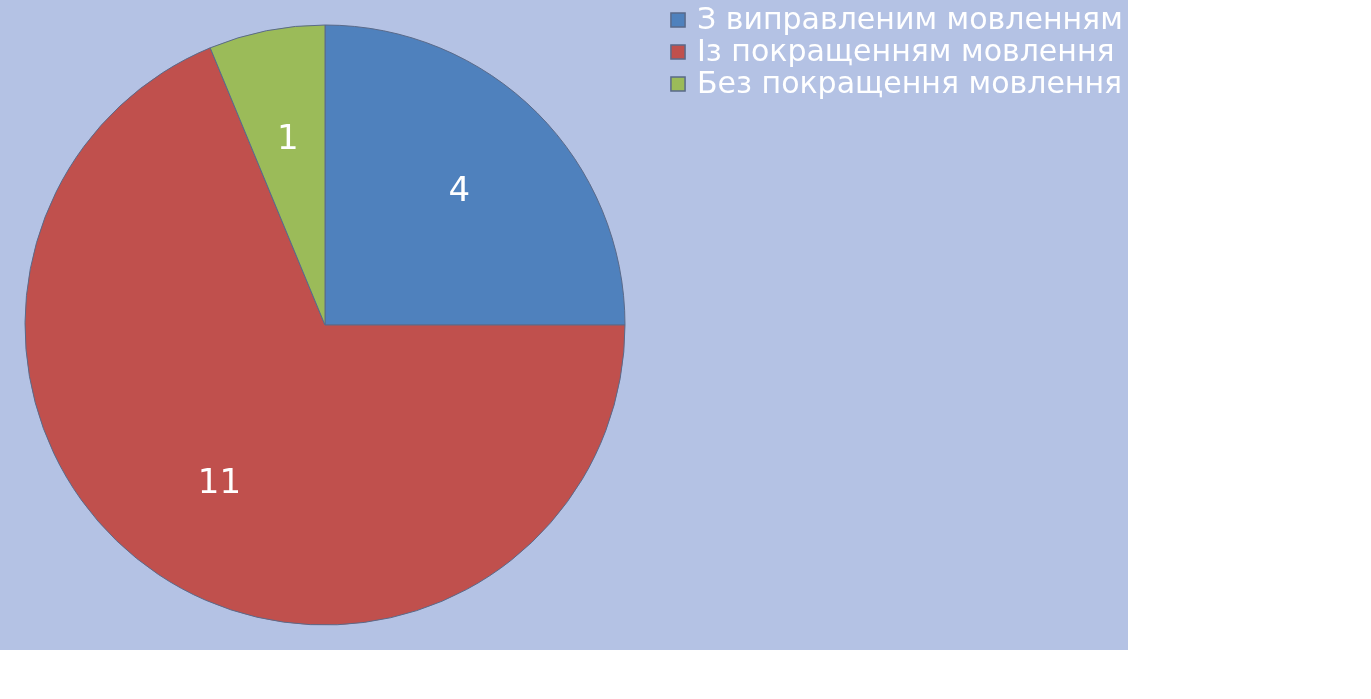 The image size is (1371, 699). I want to click on data-label: 11, so click(219, 480).